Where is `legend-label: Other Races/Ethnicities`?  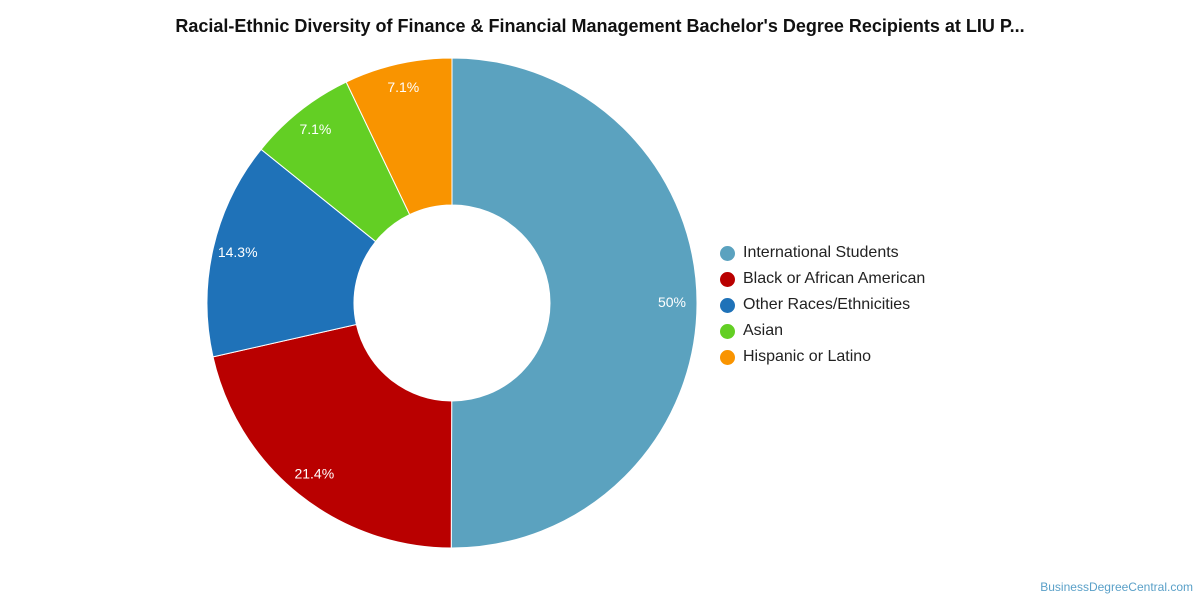 legend-label: Other Races/Ethnicities is located at coordinates (827, 304).